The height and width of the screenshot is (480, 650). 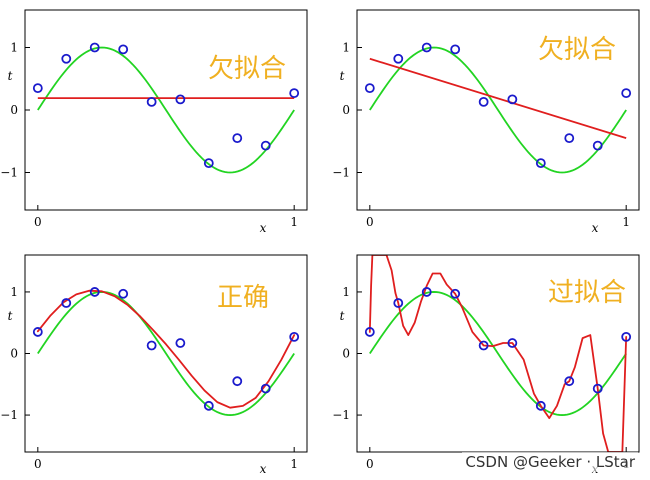 What do you see at coordinates (550, 462) in the screenshot?
I see `watermark: CSDN @Geeker · LStar` at bounding box center [550, 462].